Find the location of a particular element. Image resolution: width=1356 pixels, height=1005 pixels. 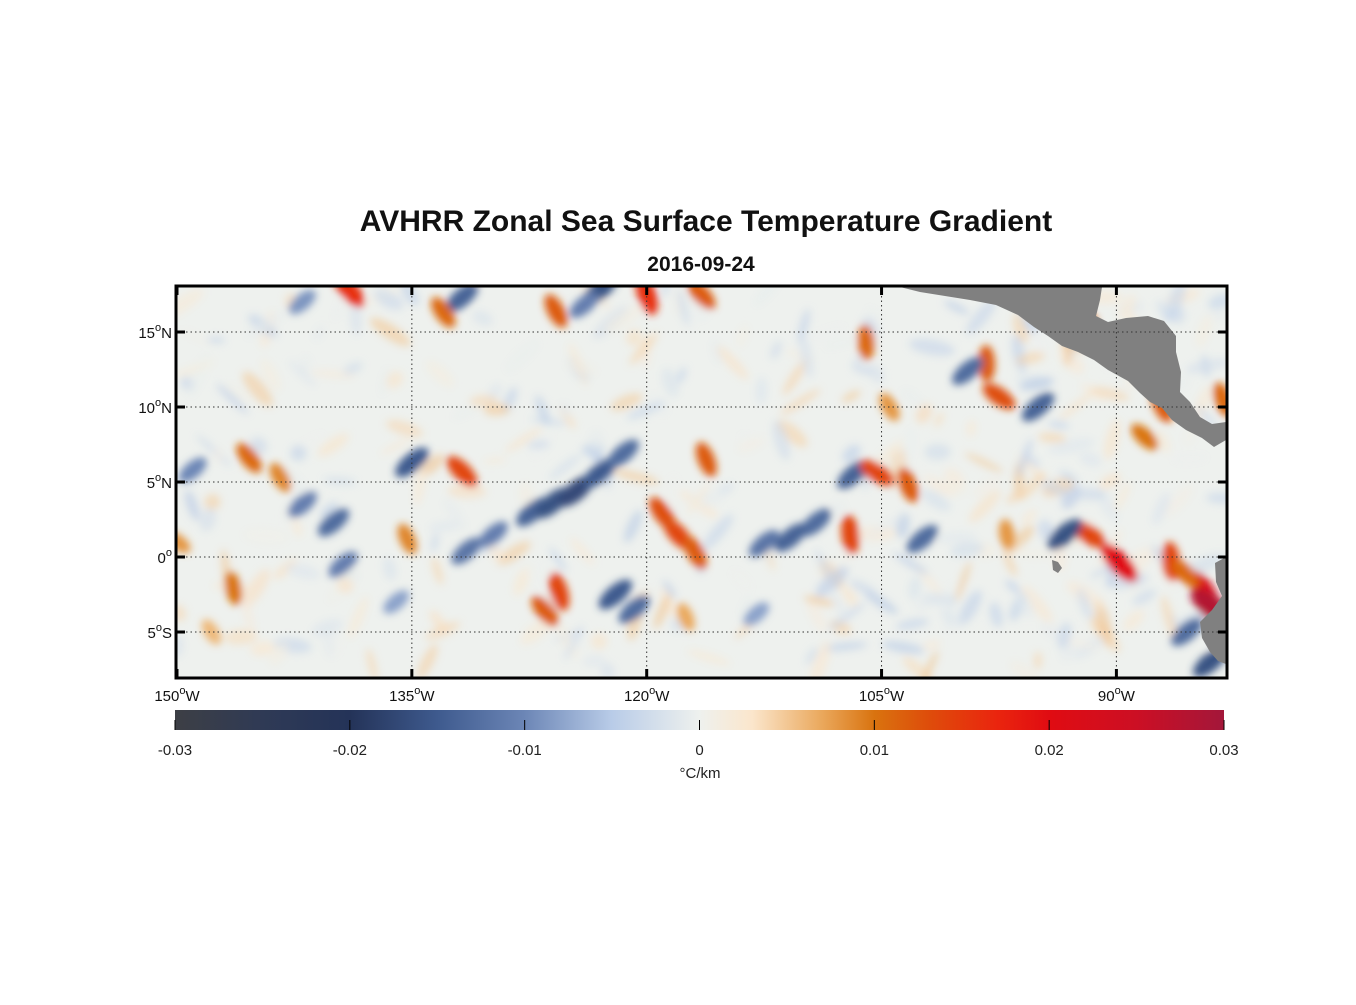

latitude-tick-label: 10oN is located at coordinates (155, 407).